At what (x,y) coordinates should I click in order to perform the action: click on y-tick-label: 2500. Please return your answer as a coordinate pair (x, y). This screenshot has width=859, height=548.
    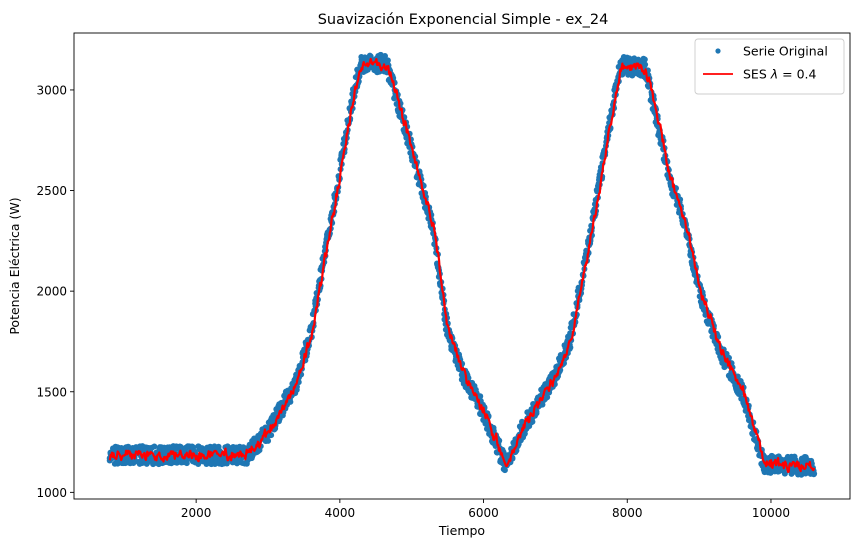
    Looking at the image, I should click on (51, 191).